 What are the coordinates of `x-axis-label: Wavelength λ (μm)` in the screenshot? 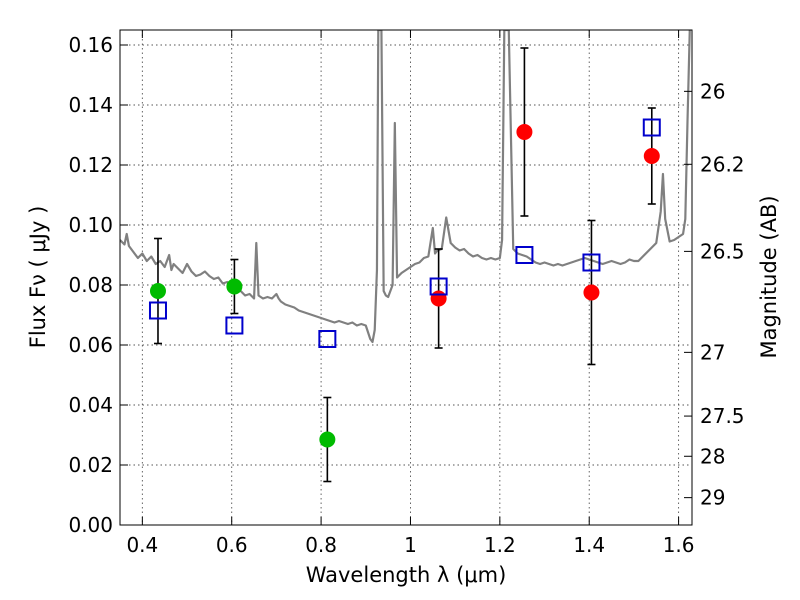 It's located at (406, 575).